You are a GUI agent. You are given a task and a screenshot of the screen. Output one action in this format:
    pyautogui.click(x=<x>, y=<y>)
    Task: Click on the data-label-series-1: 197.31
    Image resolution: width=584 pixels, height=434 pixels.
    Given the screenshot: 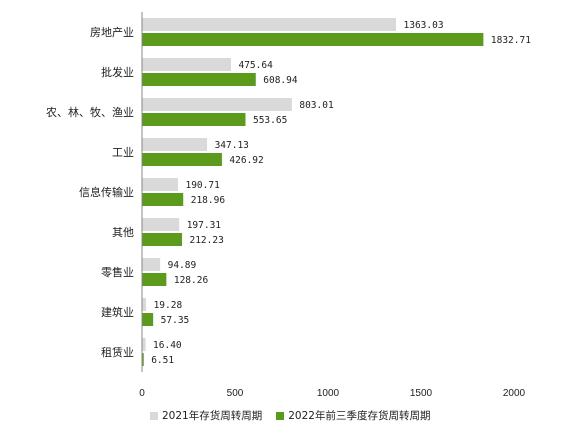 What is the action you would take?
    pyautogui.click(x=204, y=225)
    